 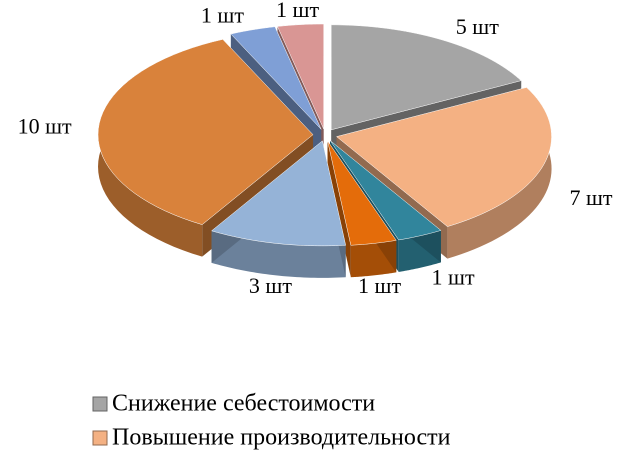 What do you see at coordinates (270, 285) in the screenshot?
I see `data-label: 3 шт` at bounding box center [270, 285].